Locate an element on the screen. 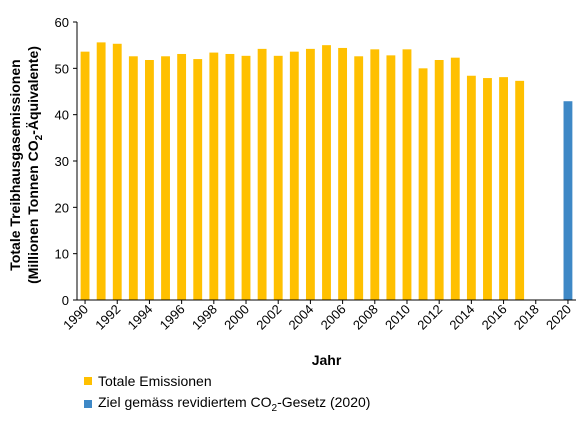 This screenshot has width=588, height=424. x-tick-label: 1994 is located at coordinates (139, 317).